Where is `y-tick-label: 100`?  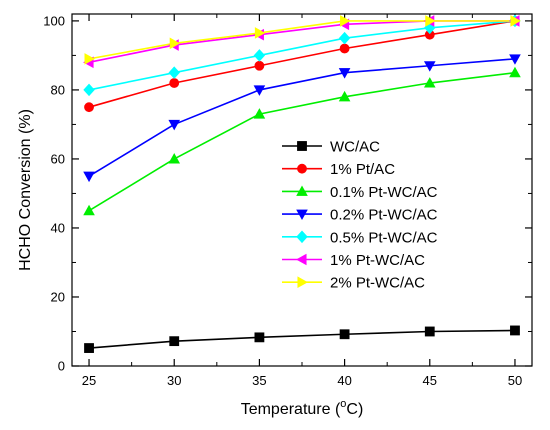 y-tick-label: 100 is located at coordinates (54, 20).